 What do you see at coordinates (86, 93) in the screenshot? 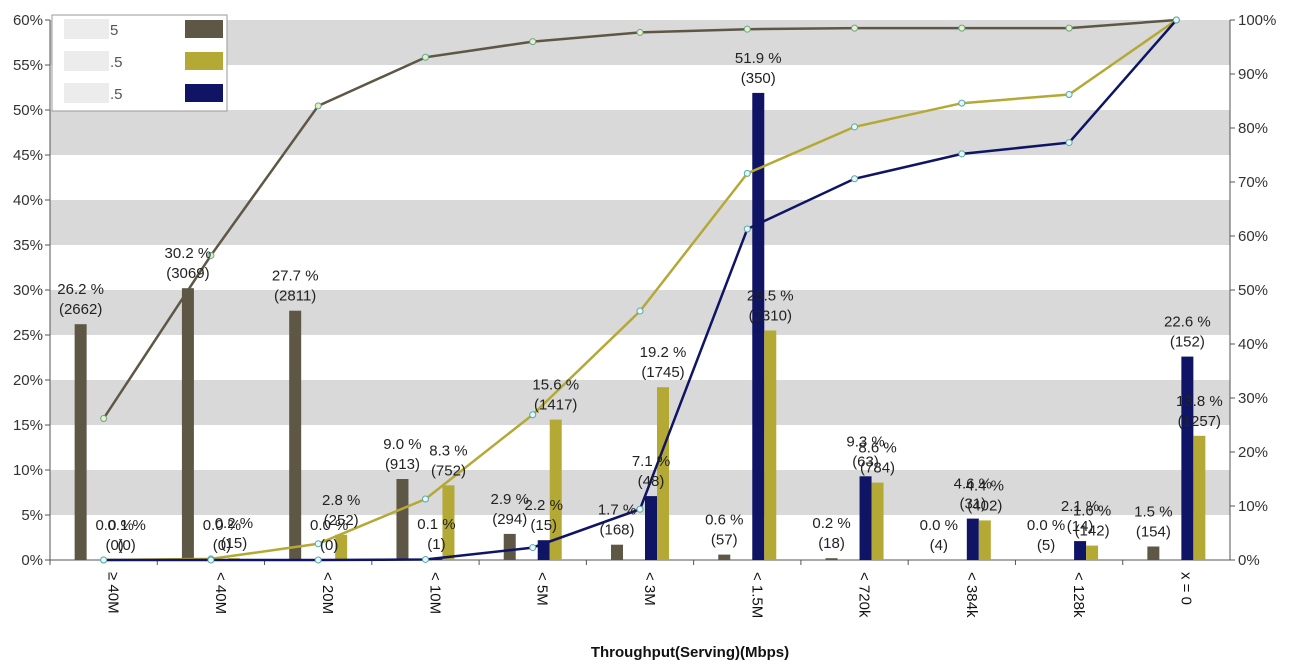
I see `legend-blurred-text` at bounding box center [86, 93].